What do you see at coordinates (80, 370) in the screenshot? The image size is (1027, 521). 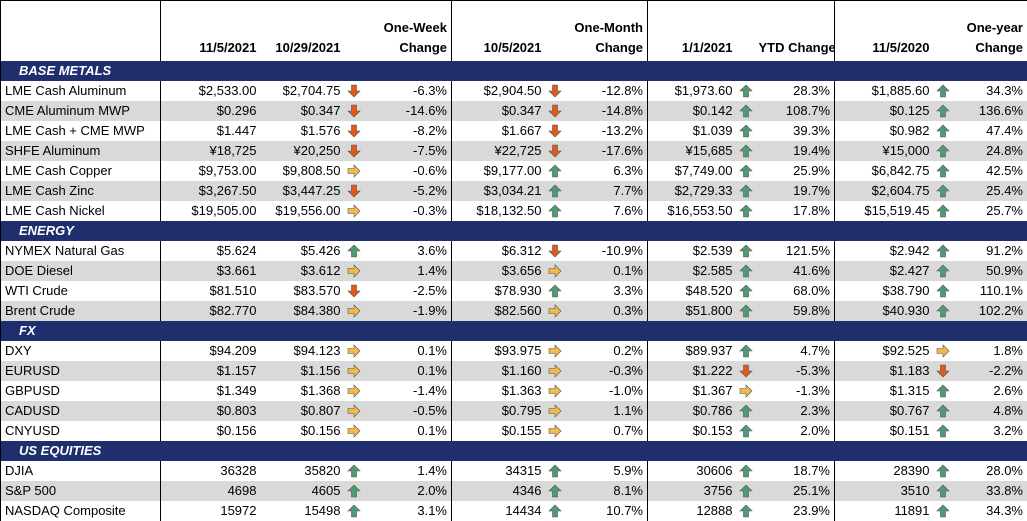 I see `row-label: EURUSD` at bounding box center [80, 370].